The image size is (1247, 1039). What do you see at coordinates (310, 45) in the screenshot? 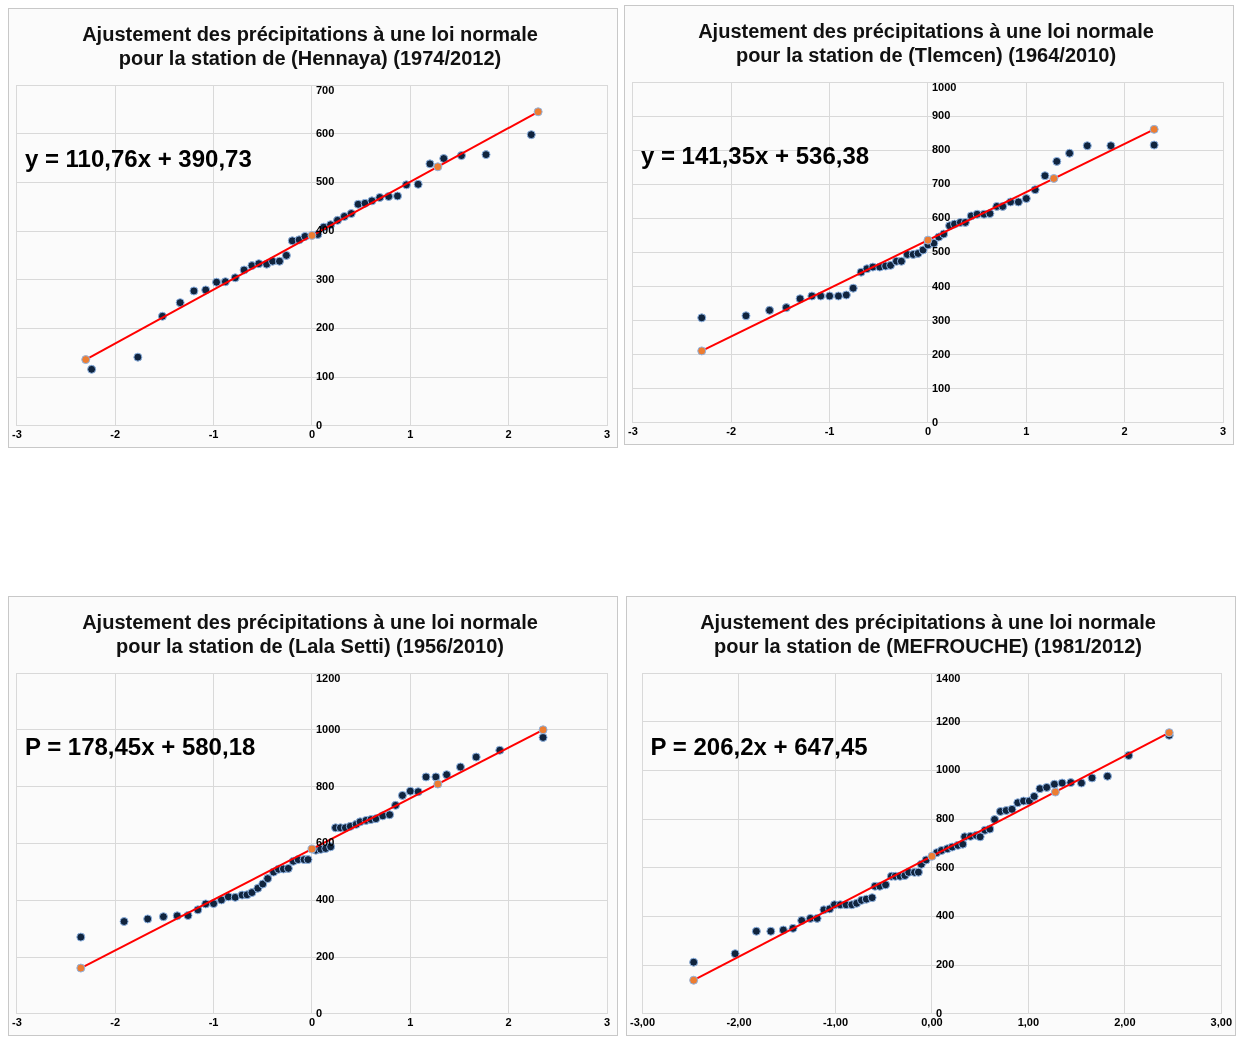
I see `chart-title: Ajustement des précipitations à une loi normale pour la station de (Hennaya) (1974/2012)` at bounding box center [310, 45].